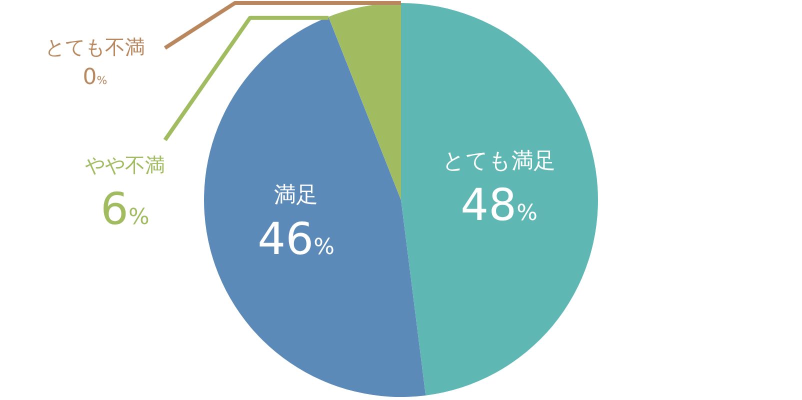 Image resolution: width=802 pixels, height=400 pixels. What do you see at coordinates (296, 195) in the screenshot?
I see `slice-label: 満足` at bounding box center [296, 195].